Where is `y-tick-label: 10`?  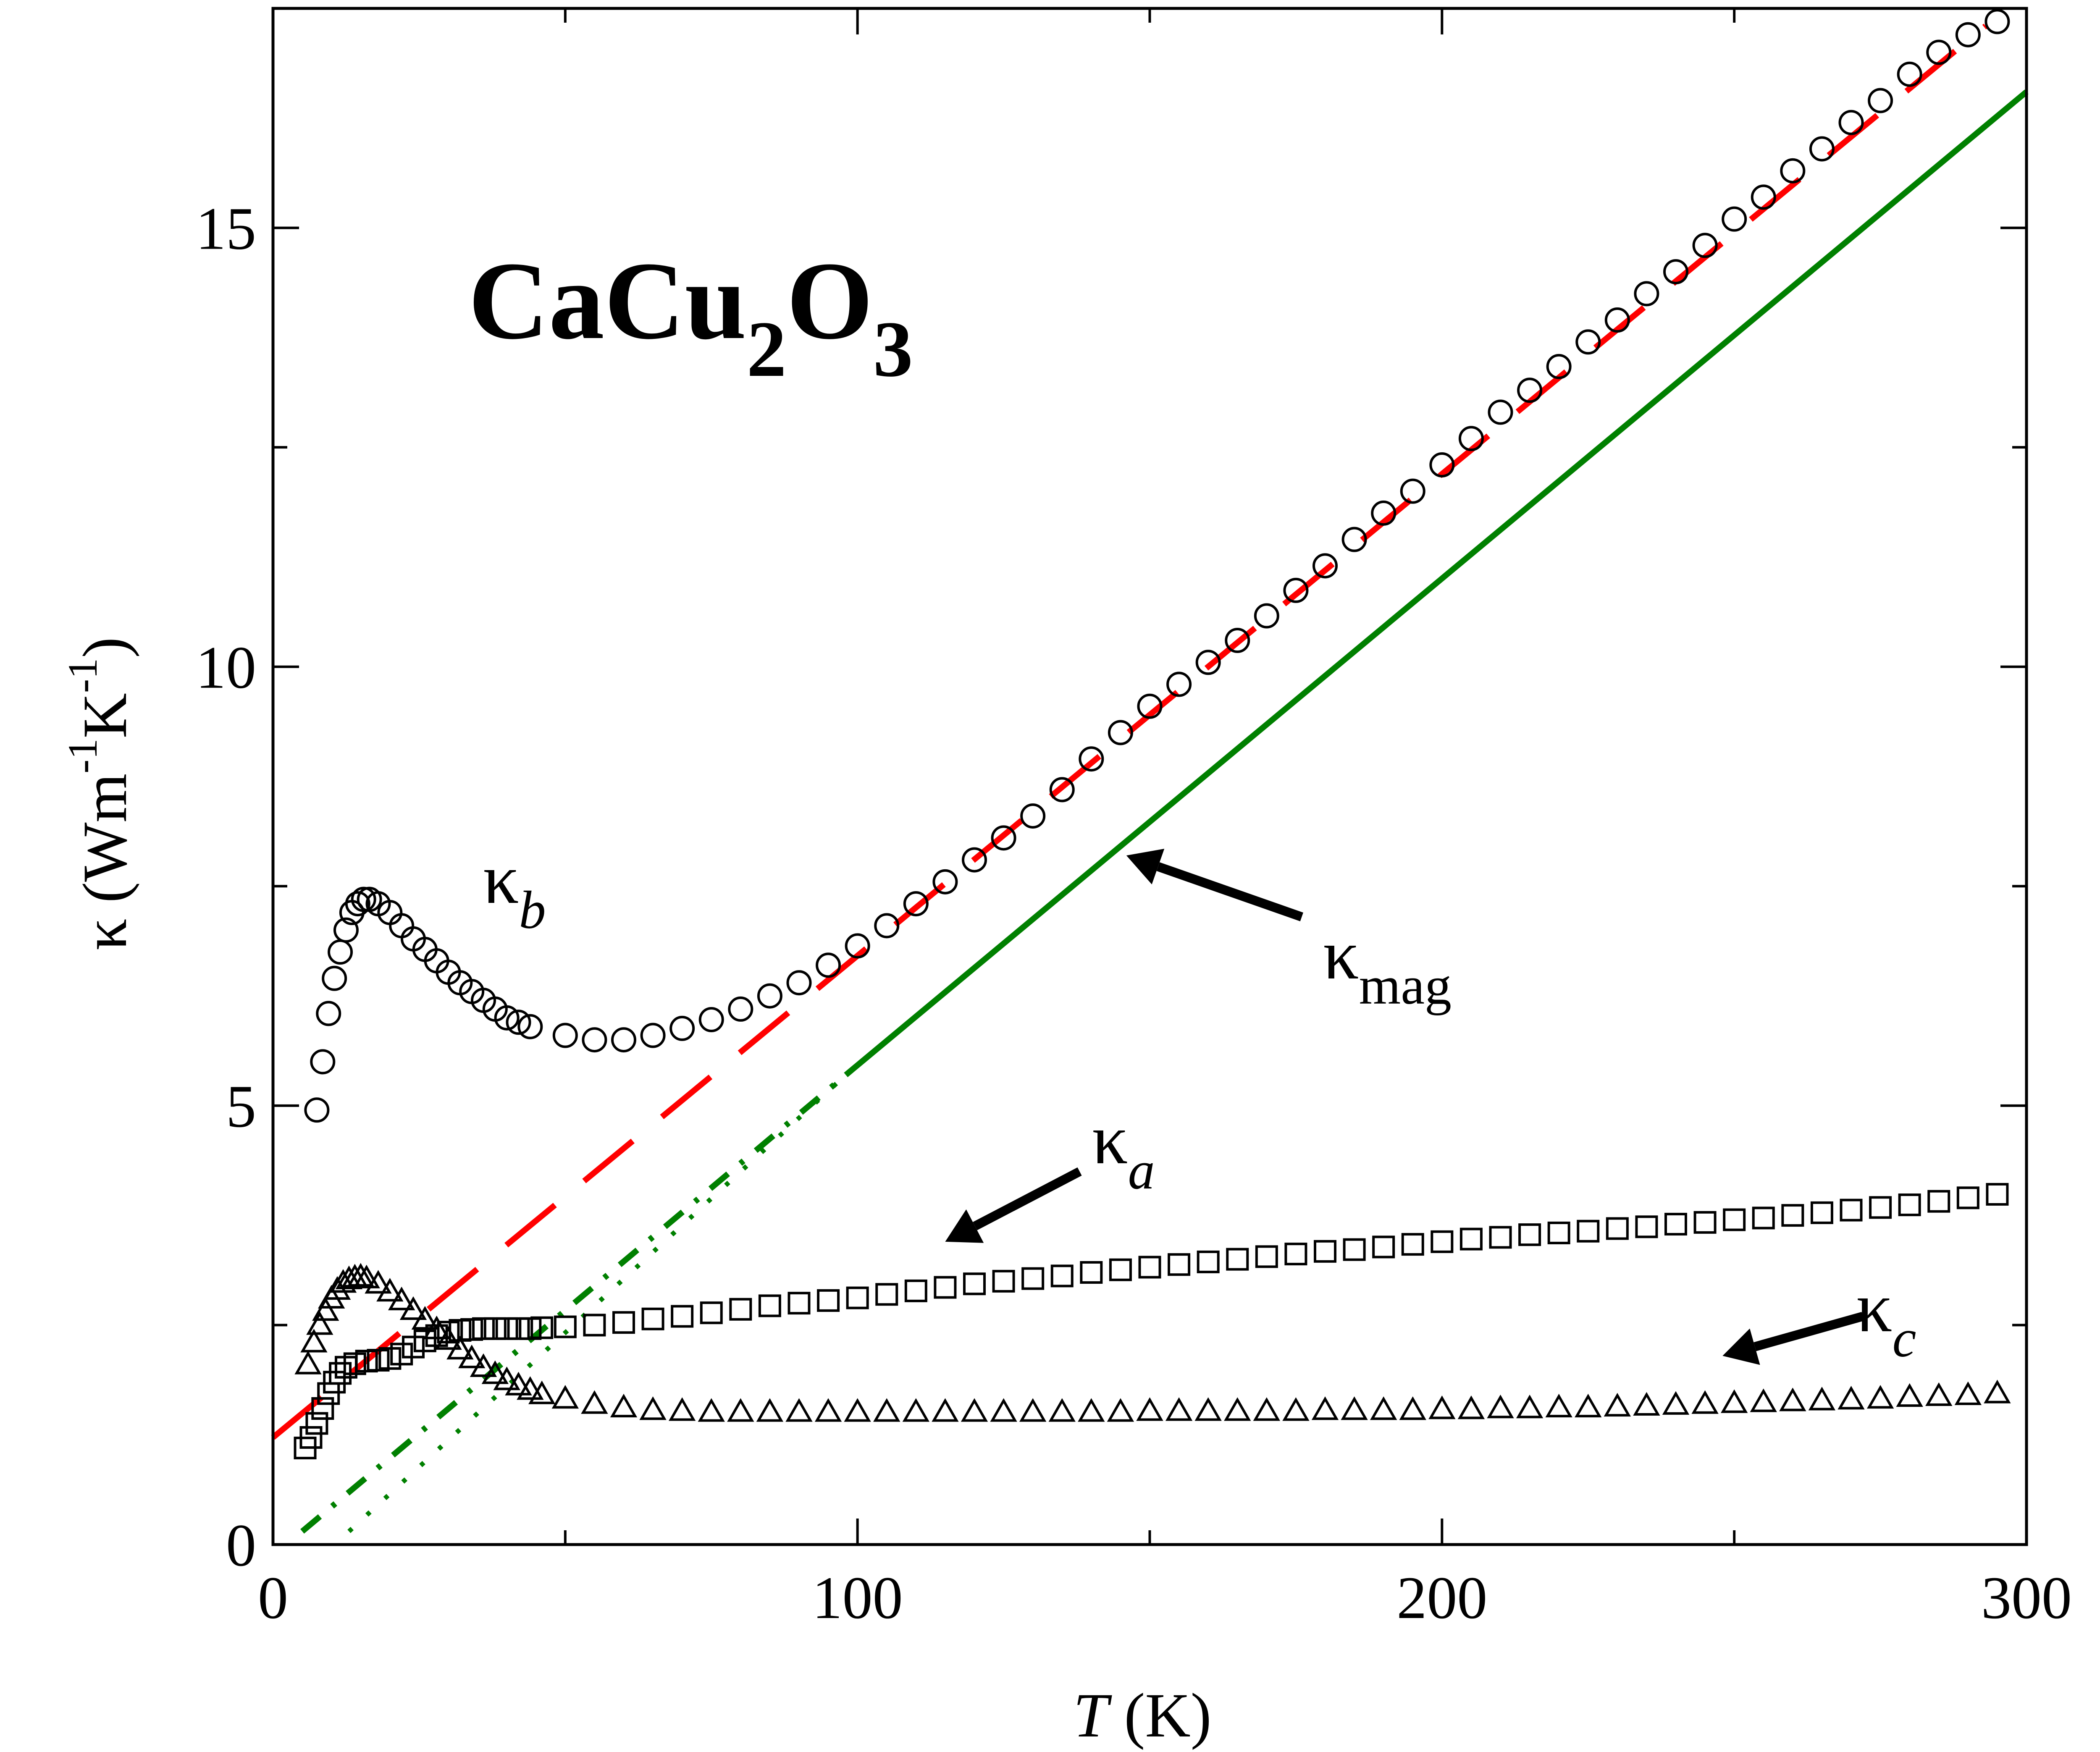
y-tick-label: 10 is located at coordinates (226, 668).